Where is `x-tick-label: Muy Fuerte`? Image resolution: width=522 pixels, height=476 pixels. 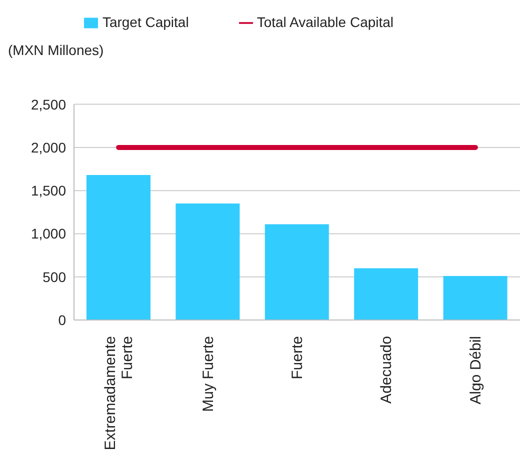
x-tick-label: Muy Fuerte is located at coordinates (208, 374).